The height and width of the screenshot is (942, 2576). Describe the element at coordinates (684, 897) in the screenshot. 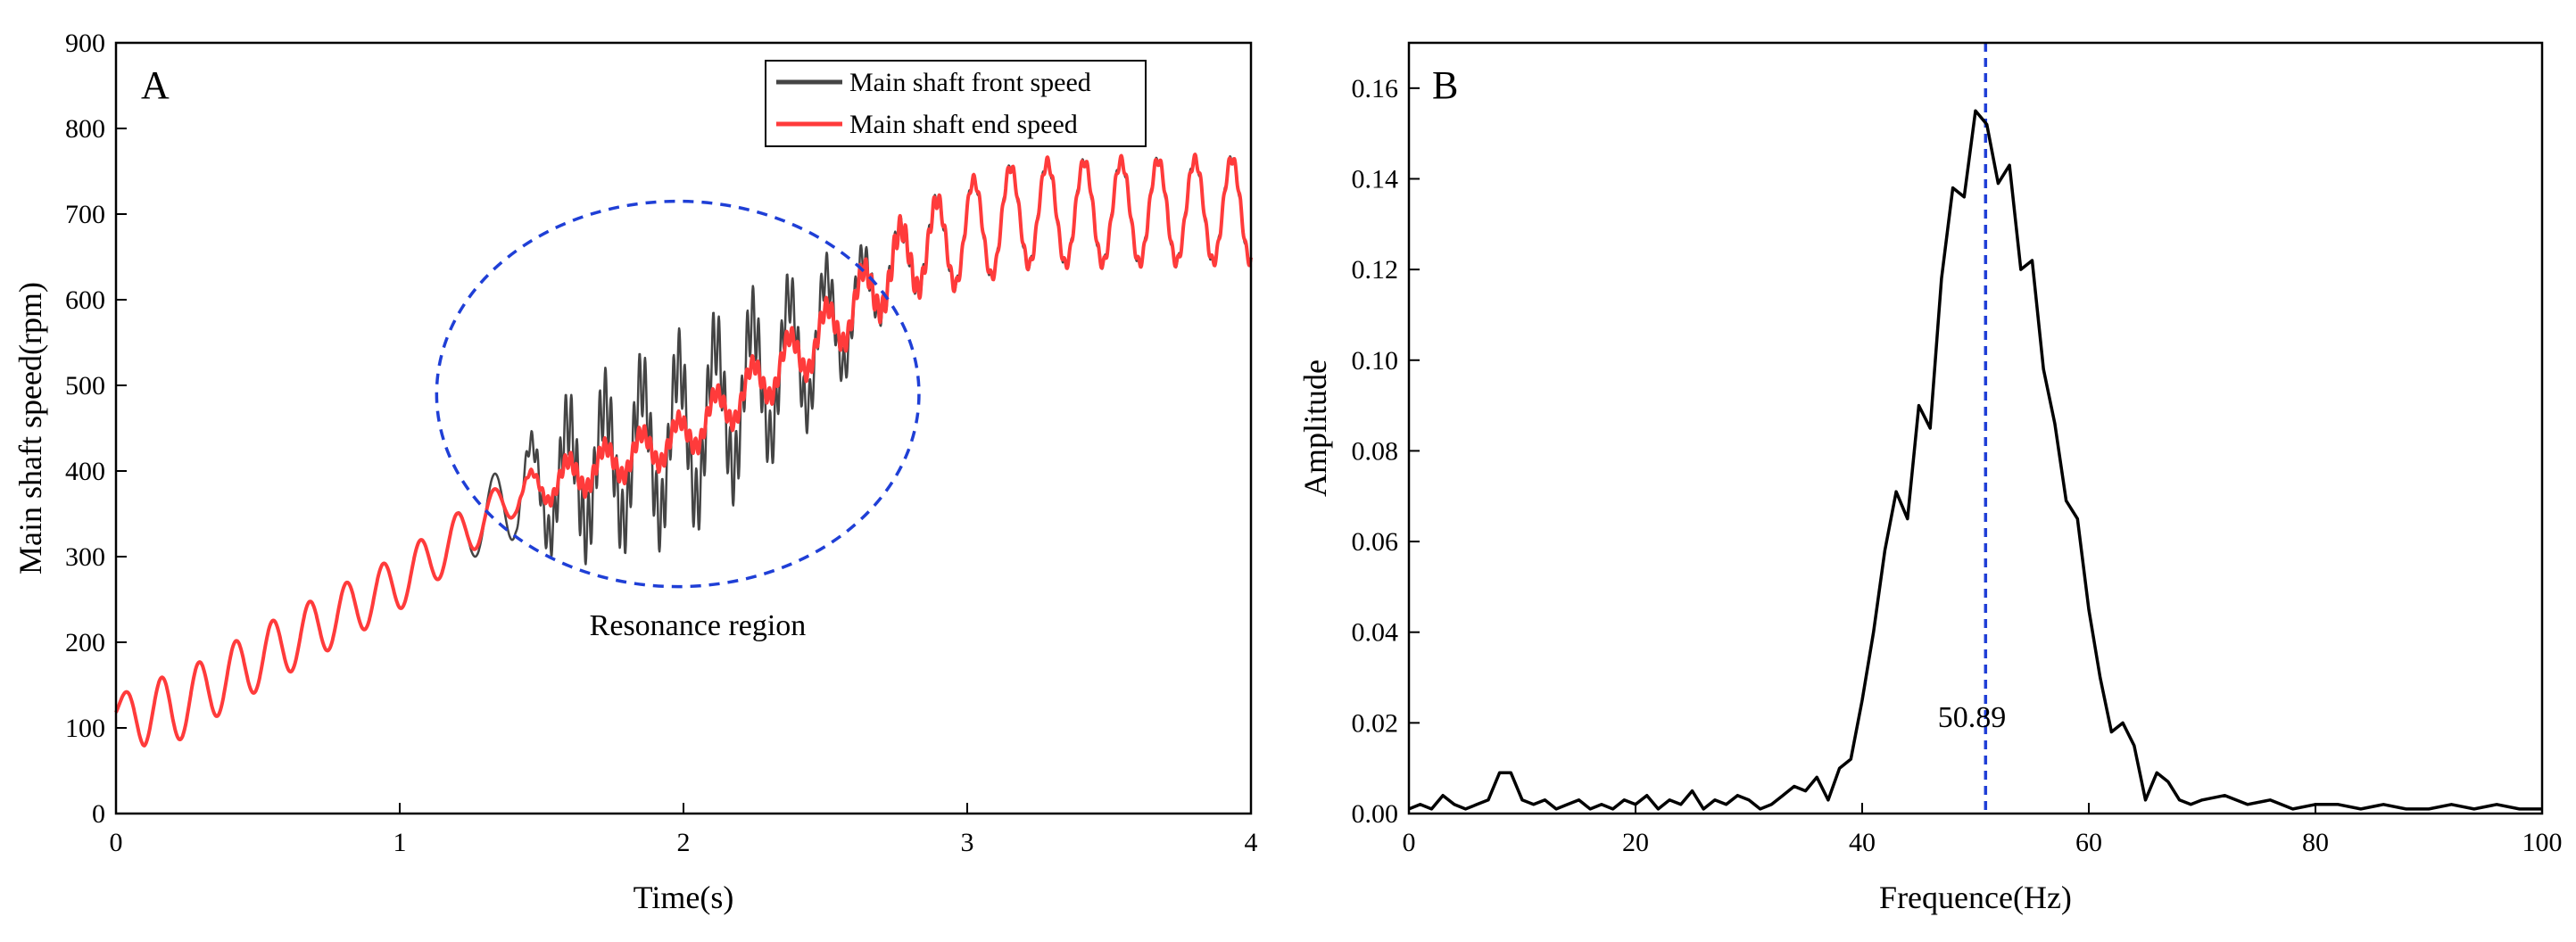

I see `panel-a-x-axis-label: Time(s)` at that location.